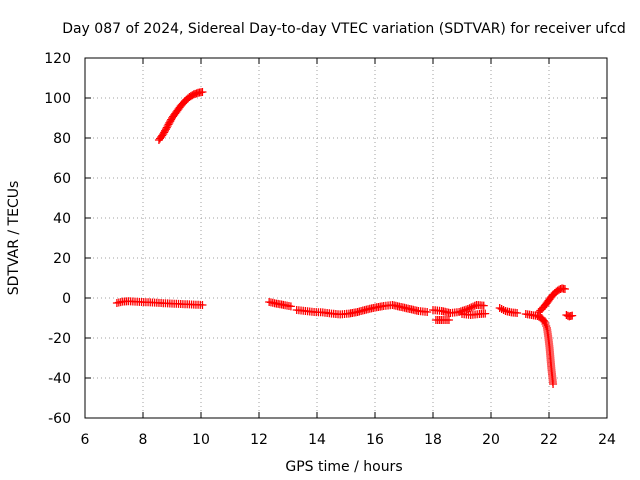  What do you see at coordinates (491, 440) in the screenshot?
I see `x-tick-label: 20` at bounding box center [491, 440].